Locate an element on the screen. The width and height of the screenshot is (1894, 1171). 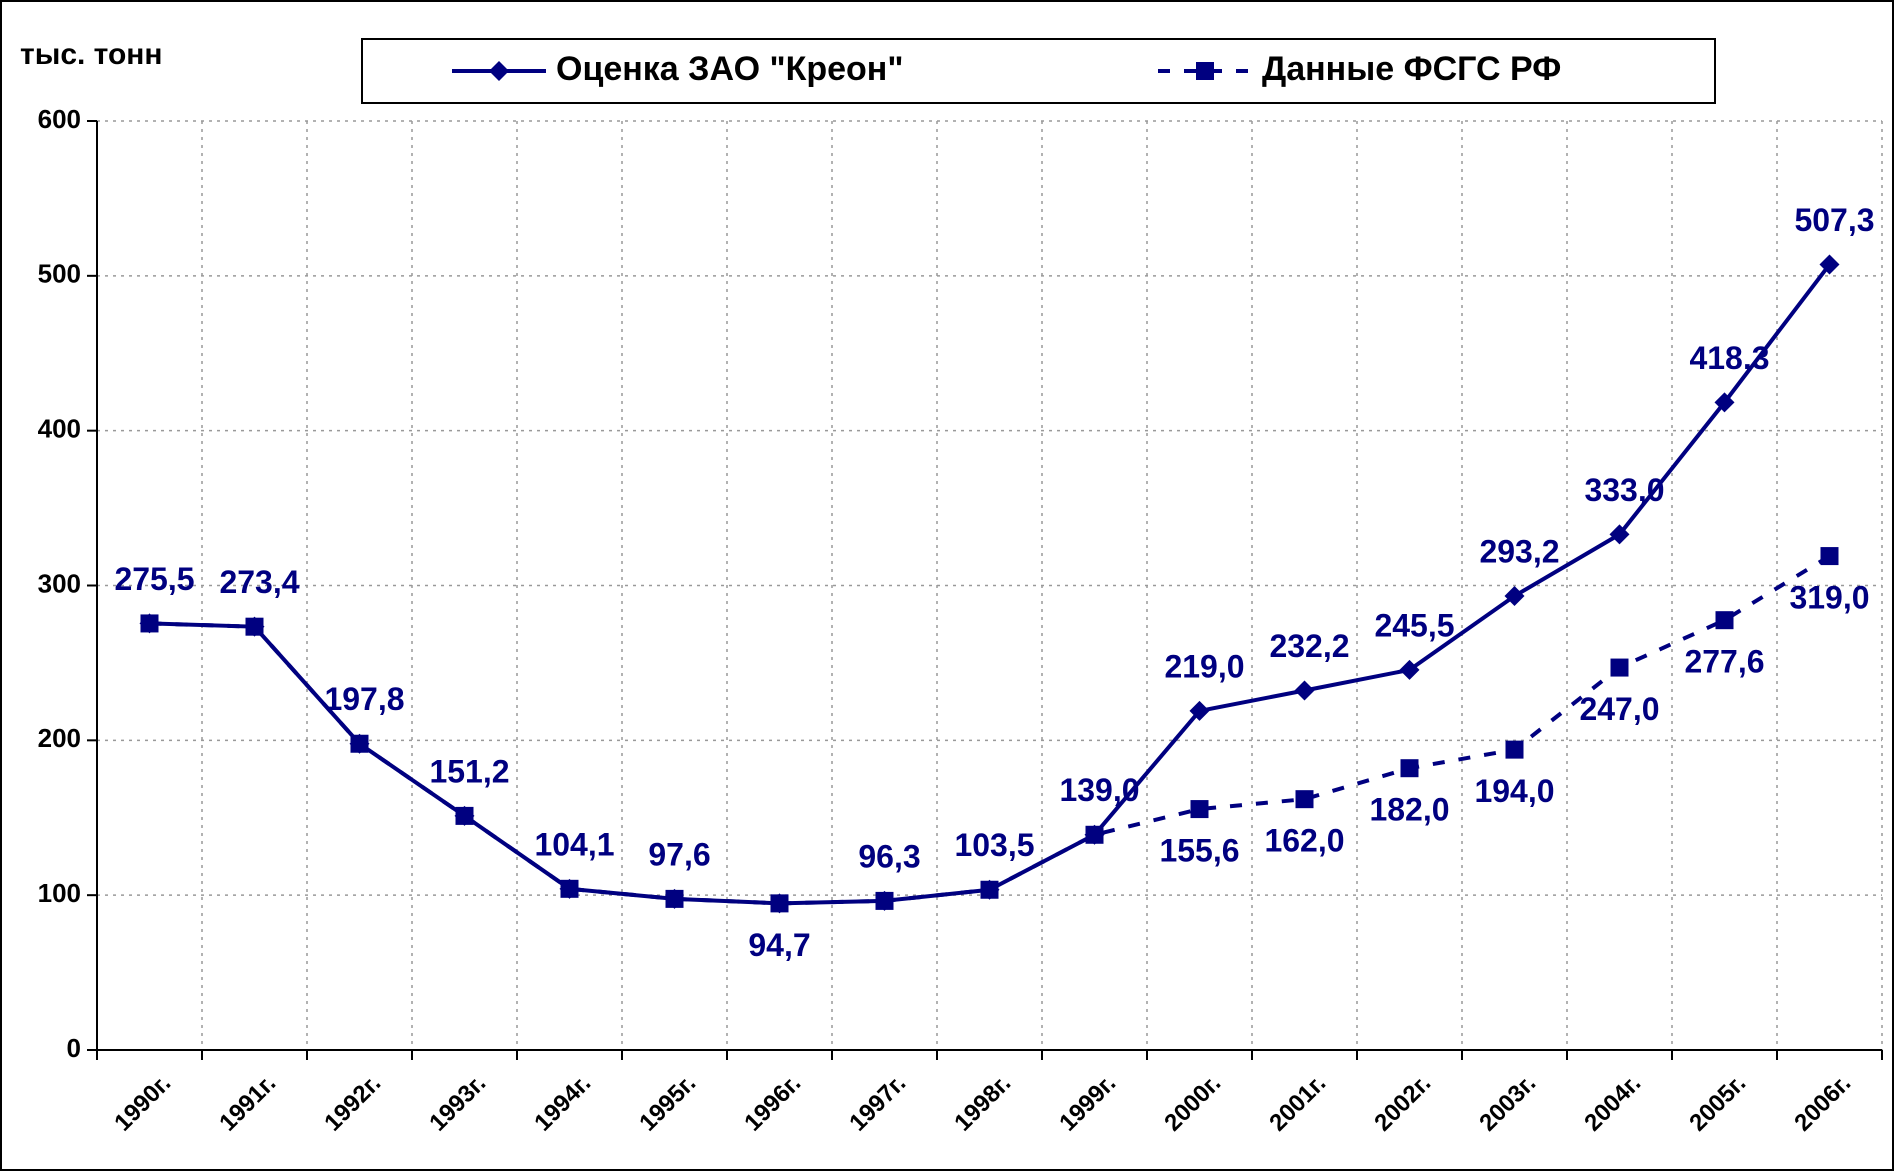
data-label: 232,2 is located at coordinates (1309, 646).